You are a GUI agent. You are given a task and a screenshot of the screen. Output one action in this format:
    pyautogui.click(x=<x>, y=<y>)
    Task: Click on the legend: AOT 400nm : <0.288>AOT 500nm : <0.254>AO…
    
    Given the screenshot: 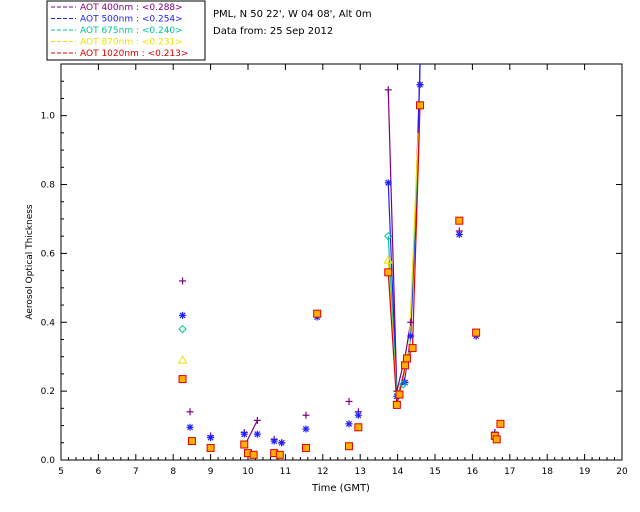 What is the action you would take?
    pyautogui.click(x=119, y=31)
    